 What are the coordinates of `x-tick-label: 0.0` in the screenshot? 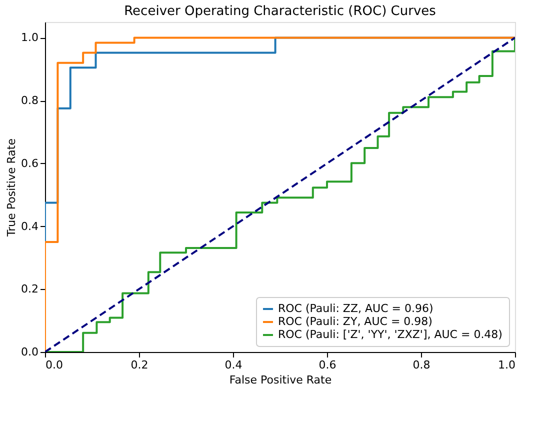 It's located at (54, 365).